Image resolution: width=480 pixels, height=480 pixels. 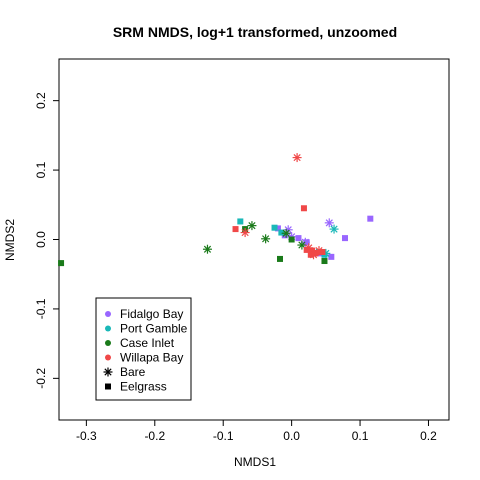 What do you see at coordinates (108, 372) in the screenshot?
I see `legend-asterisk` at bounding box center [108, 372].